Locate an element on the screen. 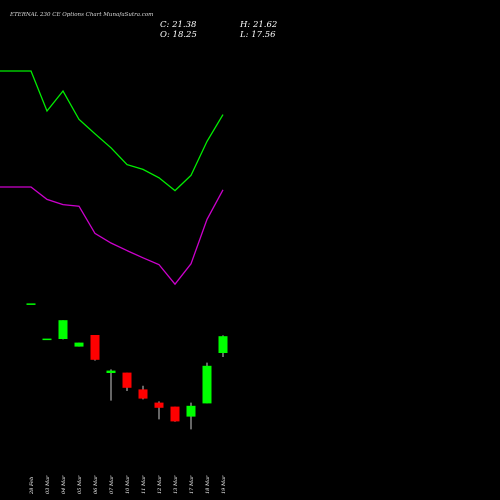 This screenshot has width=500, height=500. x-tick-label: 07 Mar is located at coordinates (112, 484).